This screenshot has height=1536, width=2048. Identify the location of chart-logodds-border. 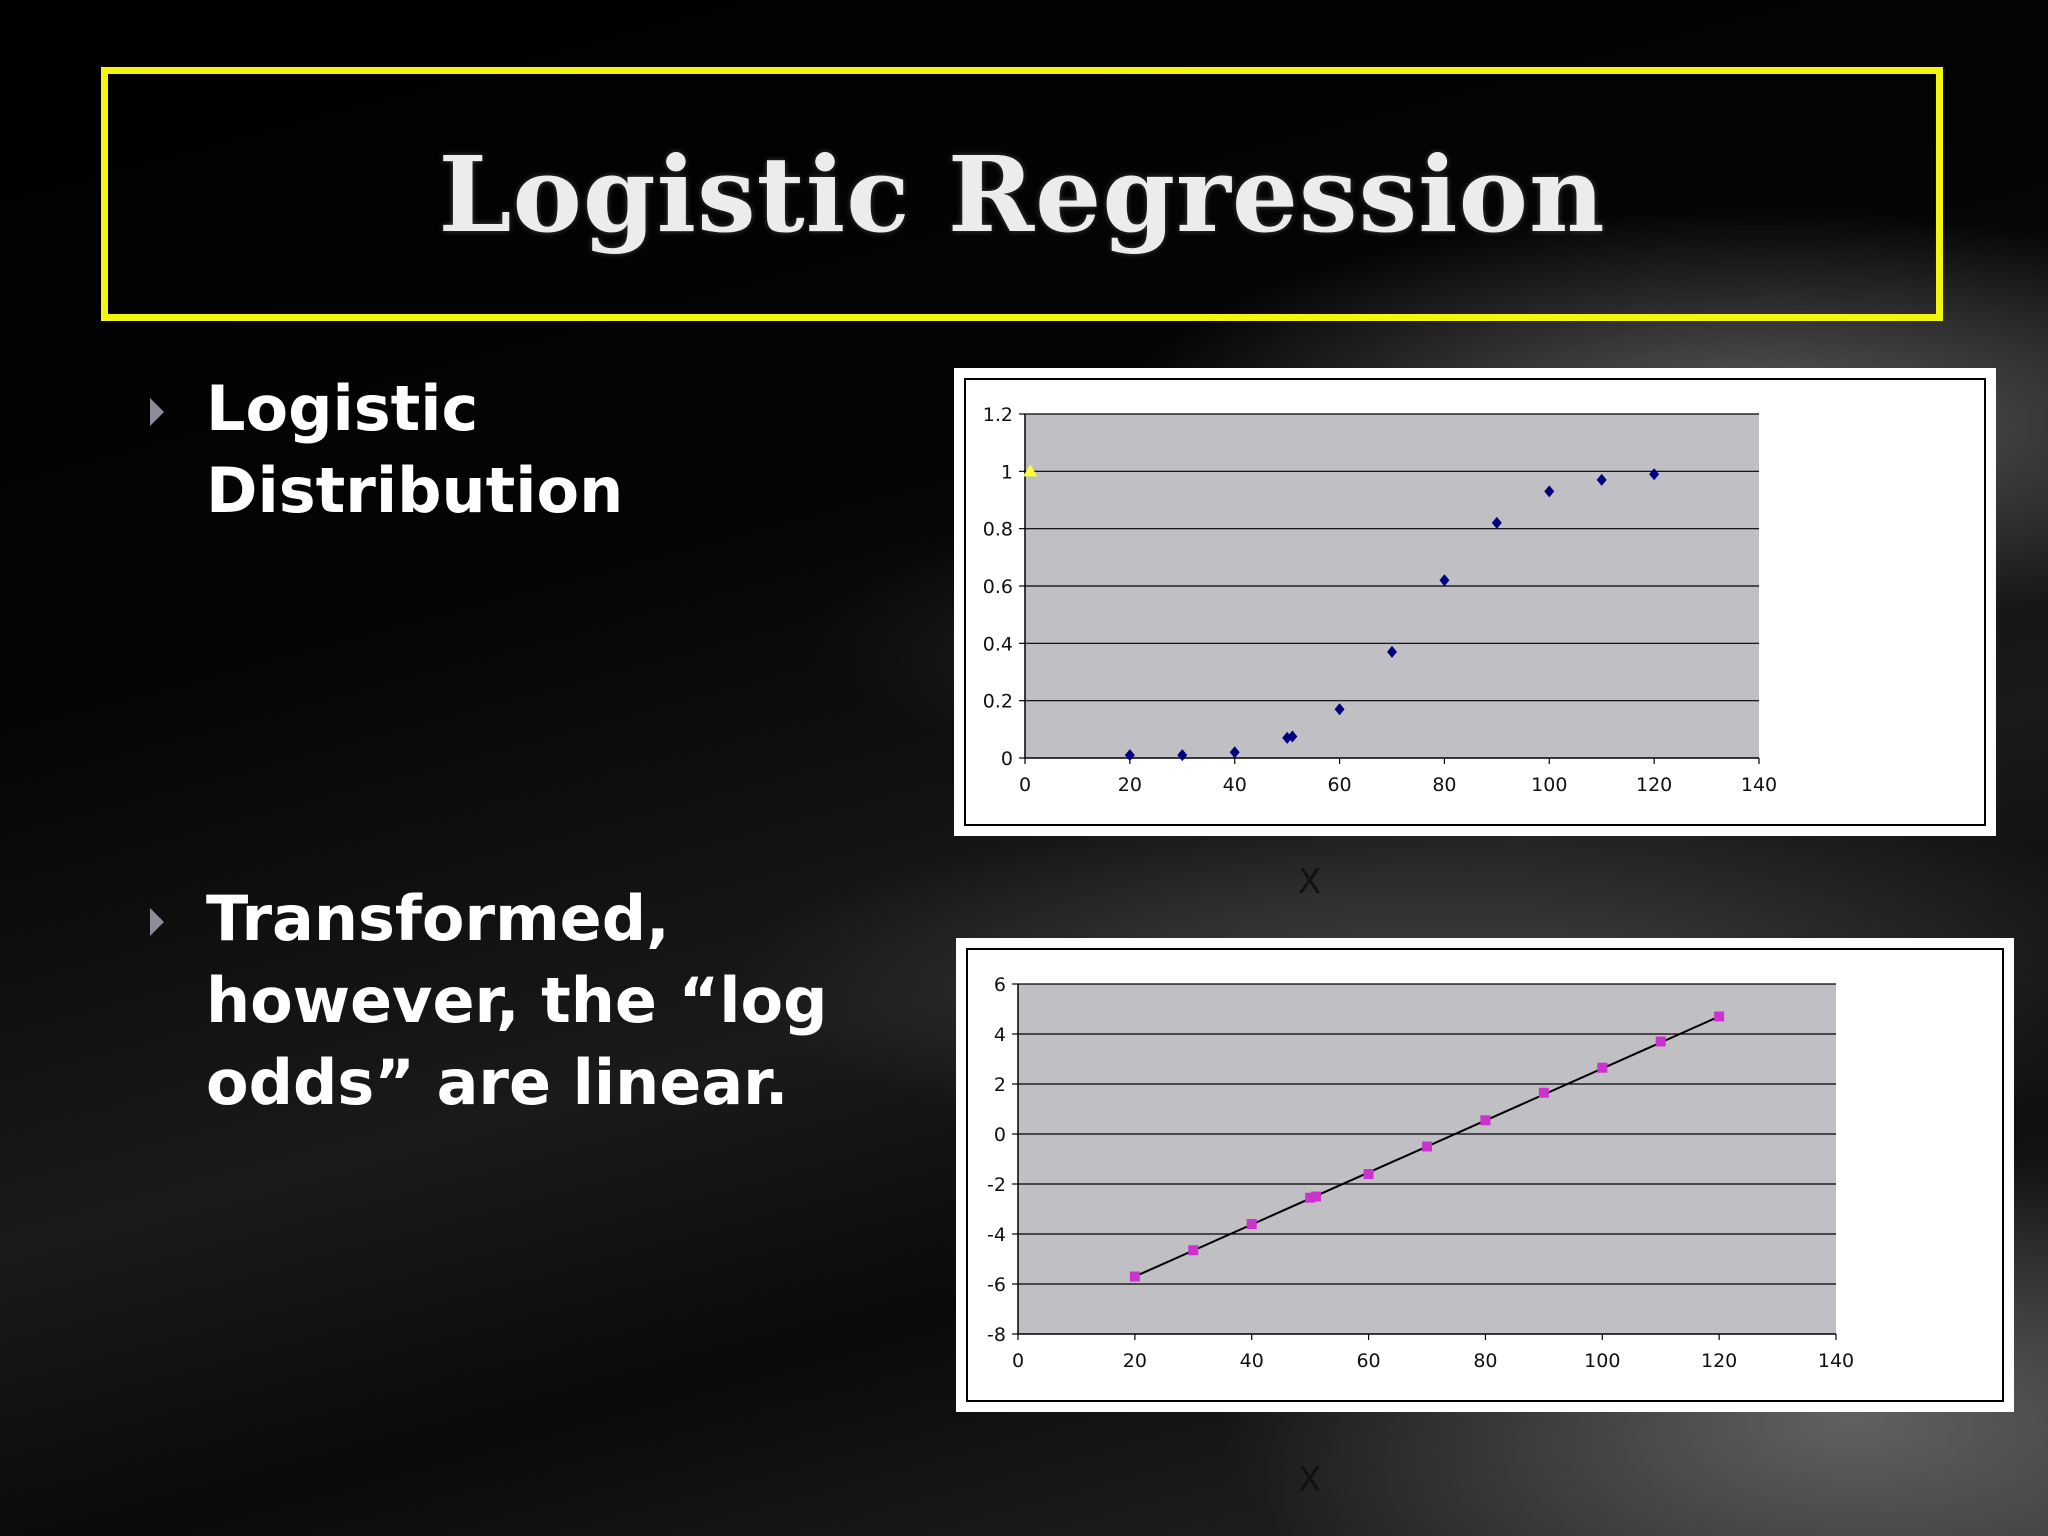
(1485, 1175).